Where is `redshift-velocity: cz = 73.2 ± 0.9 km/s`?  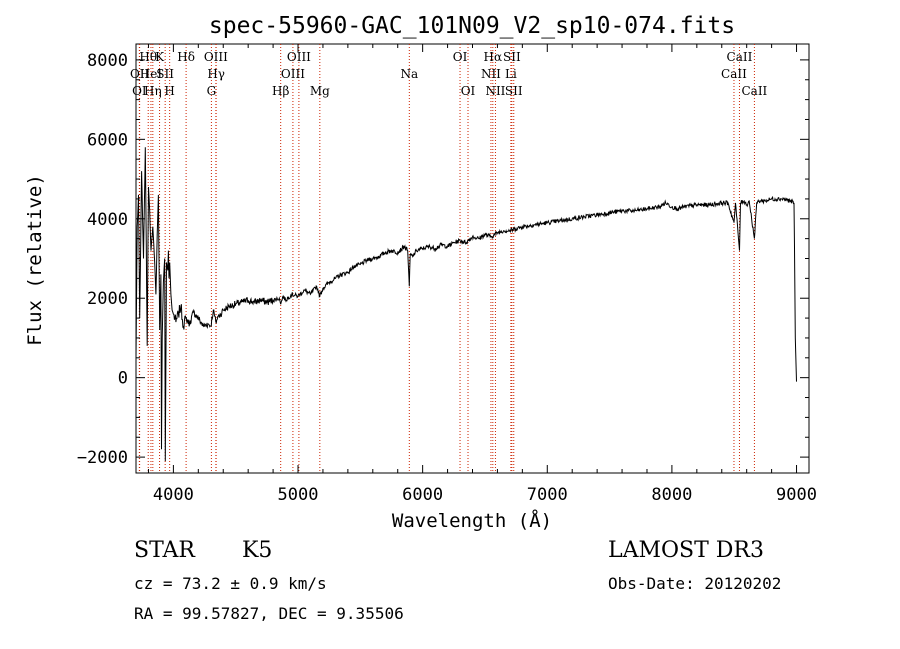 redshift-velocity: cz = 73.2 ± 0.9 km/s is located at coordinates (230, 583).